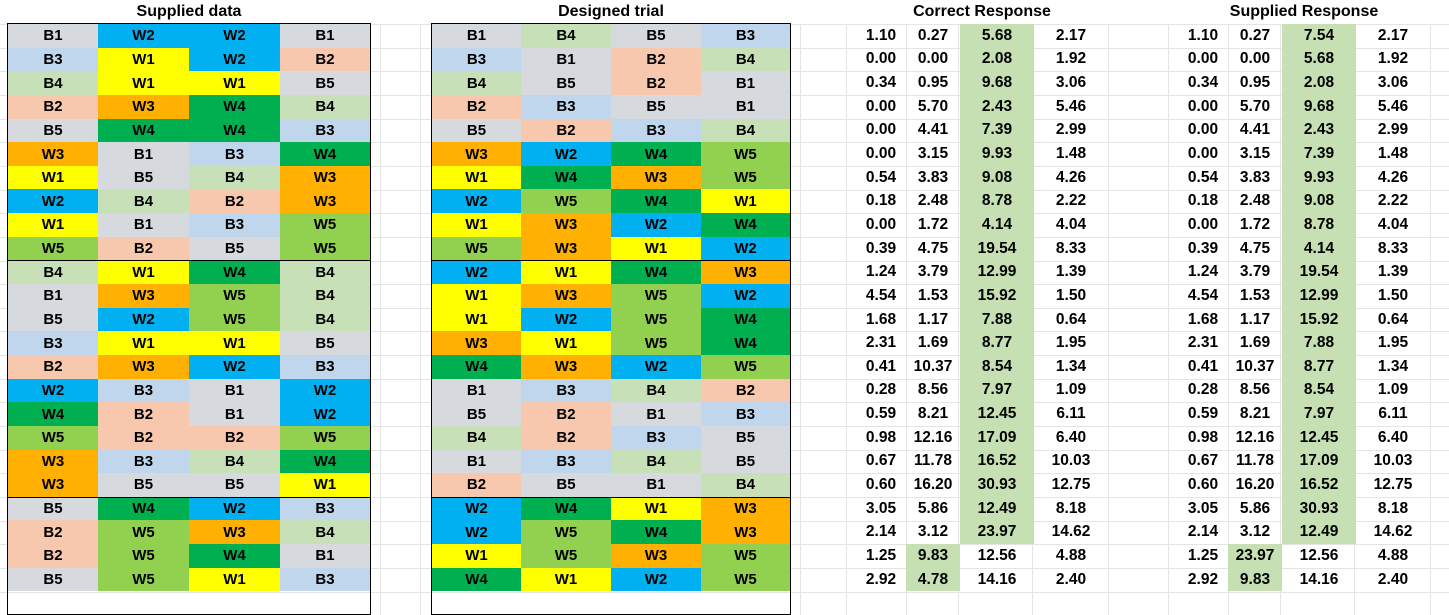 This screenshot has height=615, width=1449. I want to click on supplied-response-cell: 12.75, so click(1393, 484).